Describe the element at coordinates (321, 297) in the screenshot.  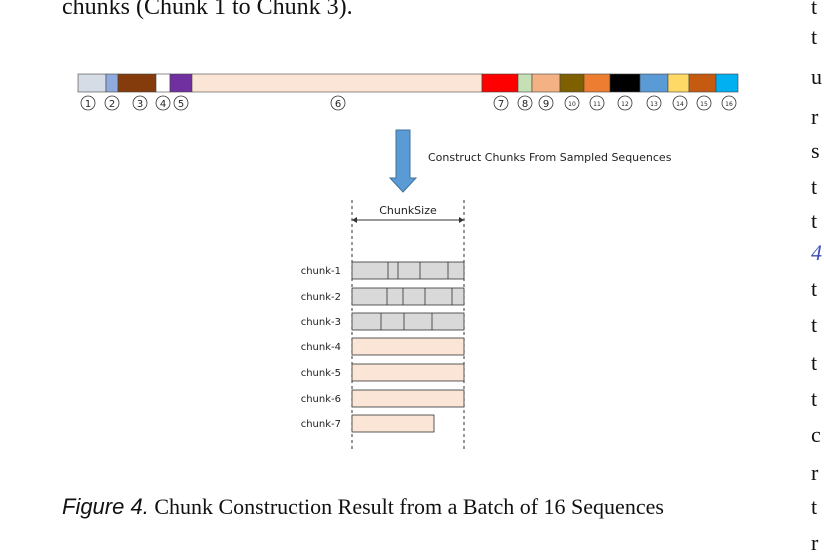
I see `chunk-label: chunk-2` at that location.